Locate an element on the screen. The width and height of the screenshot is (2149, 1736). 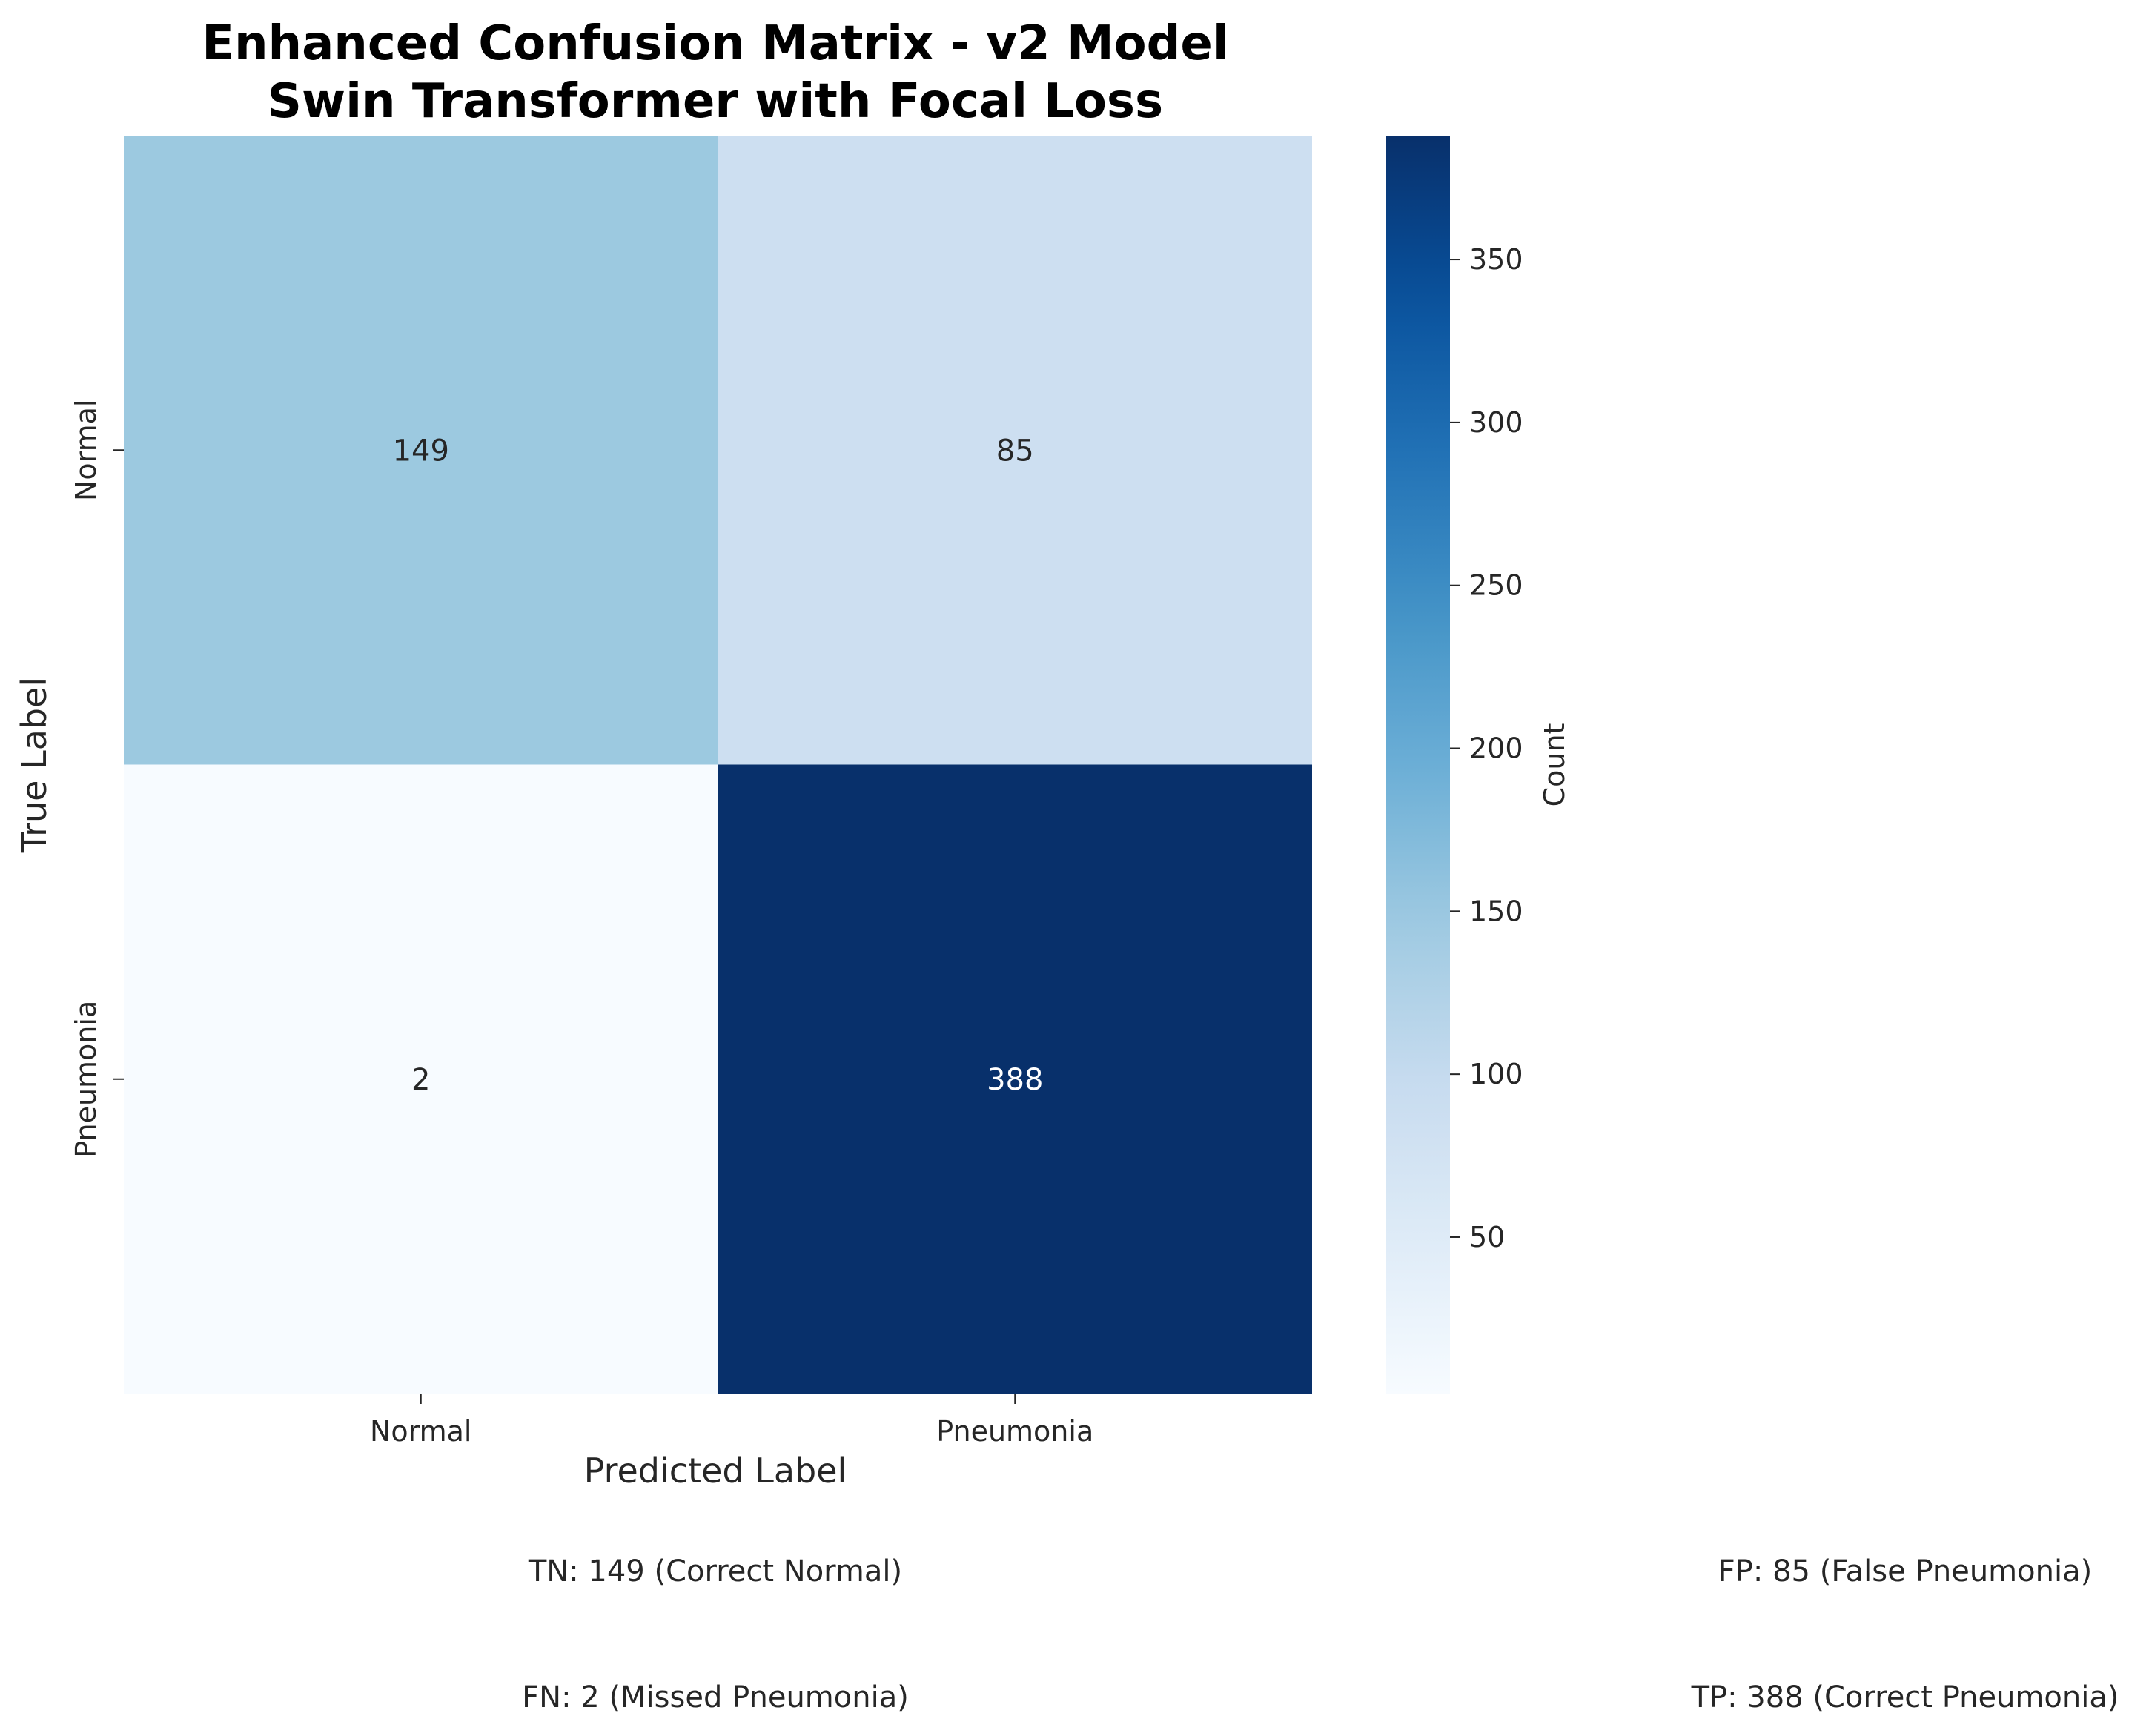
cell-value-label: 149 is located at coordinates (421, 451).